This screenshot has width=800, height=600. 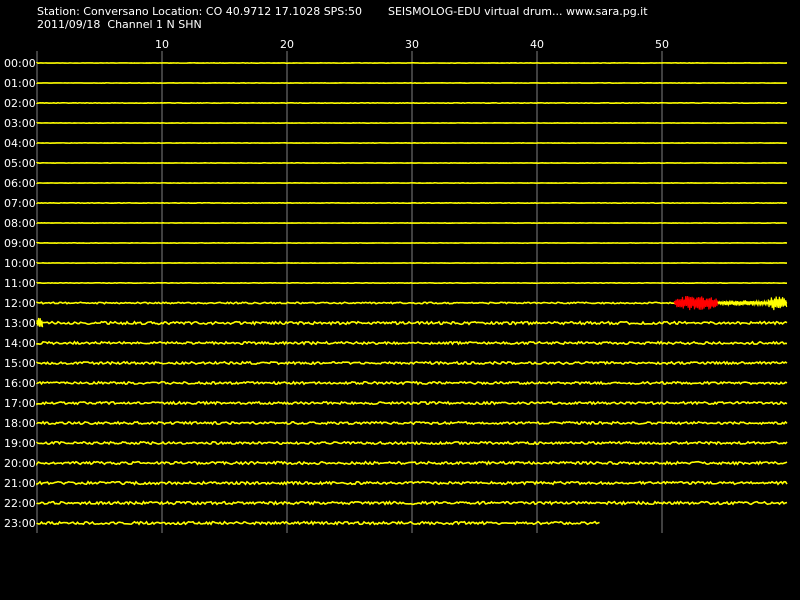 What do you see at coordinates (20, 463) in the screenshot?
I see `hour-label: 20:00` at bounding box center [20, 463].